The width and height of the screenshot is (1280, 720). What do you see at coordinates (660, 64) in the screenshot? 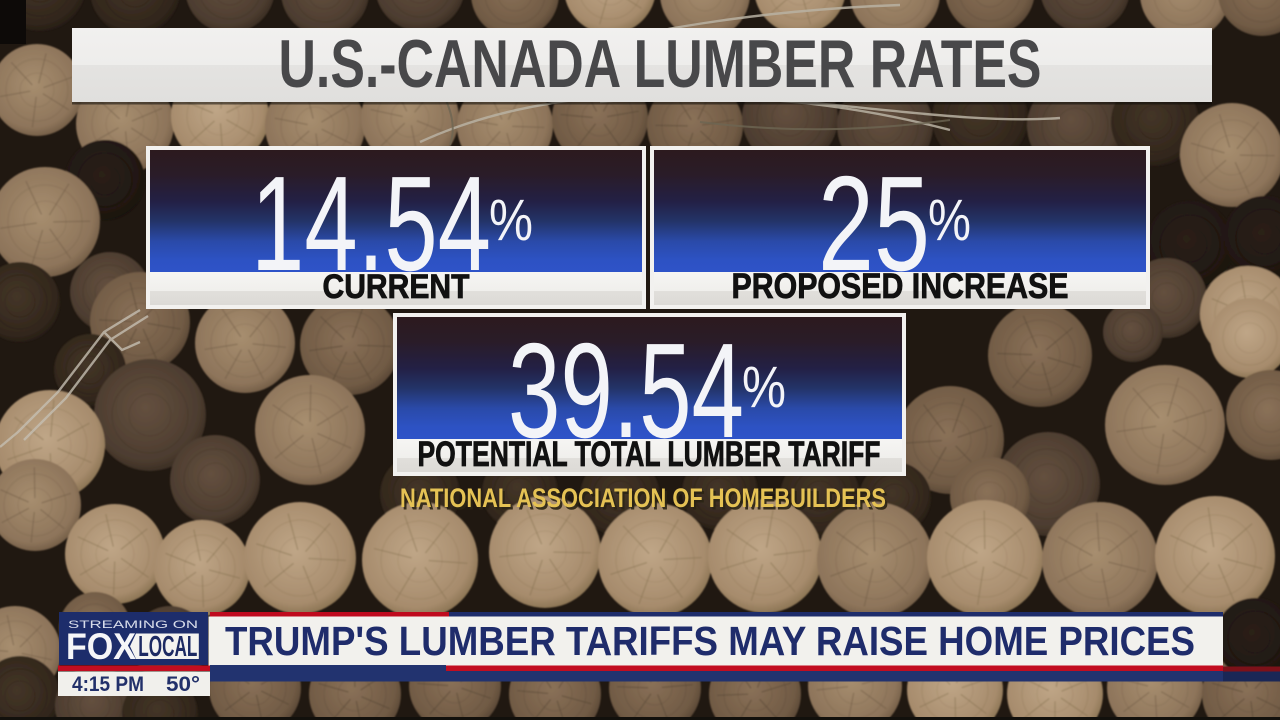
I see `svg-text: U.S.-CANADA LUMBER RATES` at bounding box center [660, 64].